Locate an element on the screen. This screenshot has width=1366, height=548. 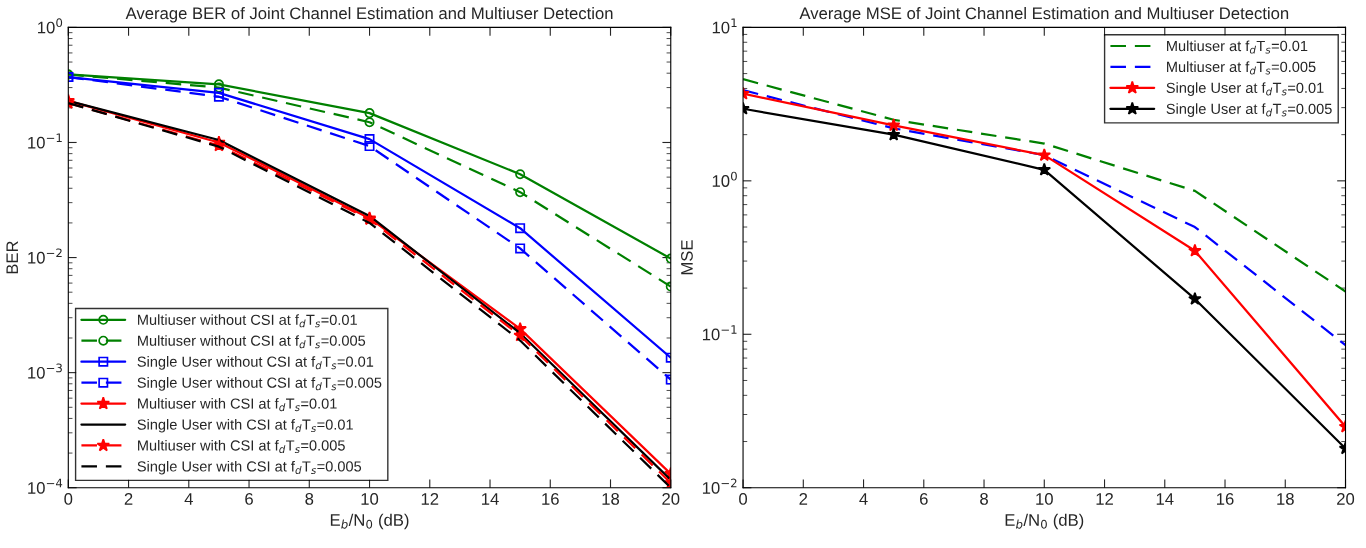
legend-label: Multiuser at f$_{d}$T$_{s}$=0.005 is located at coordinates (1241, 68).